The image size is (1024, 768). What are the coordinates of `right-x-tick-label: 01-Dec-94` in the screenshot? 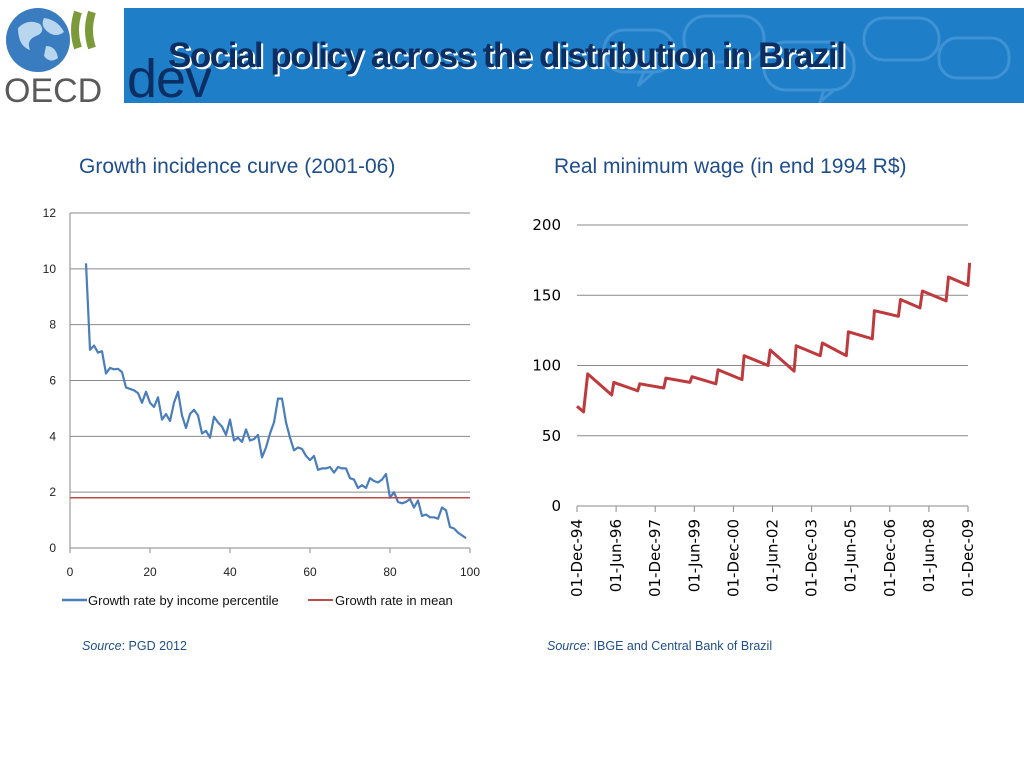 It's located at (577, 558).